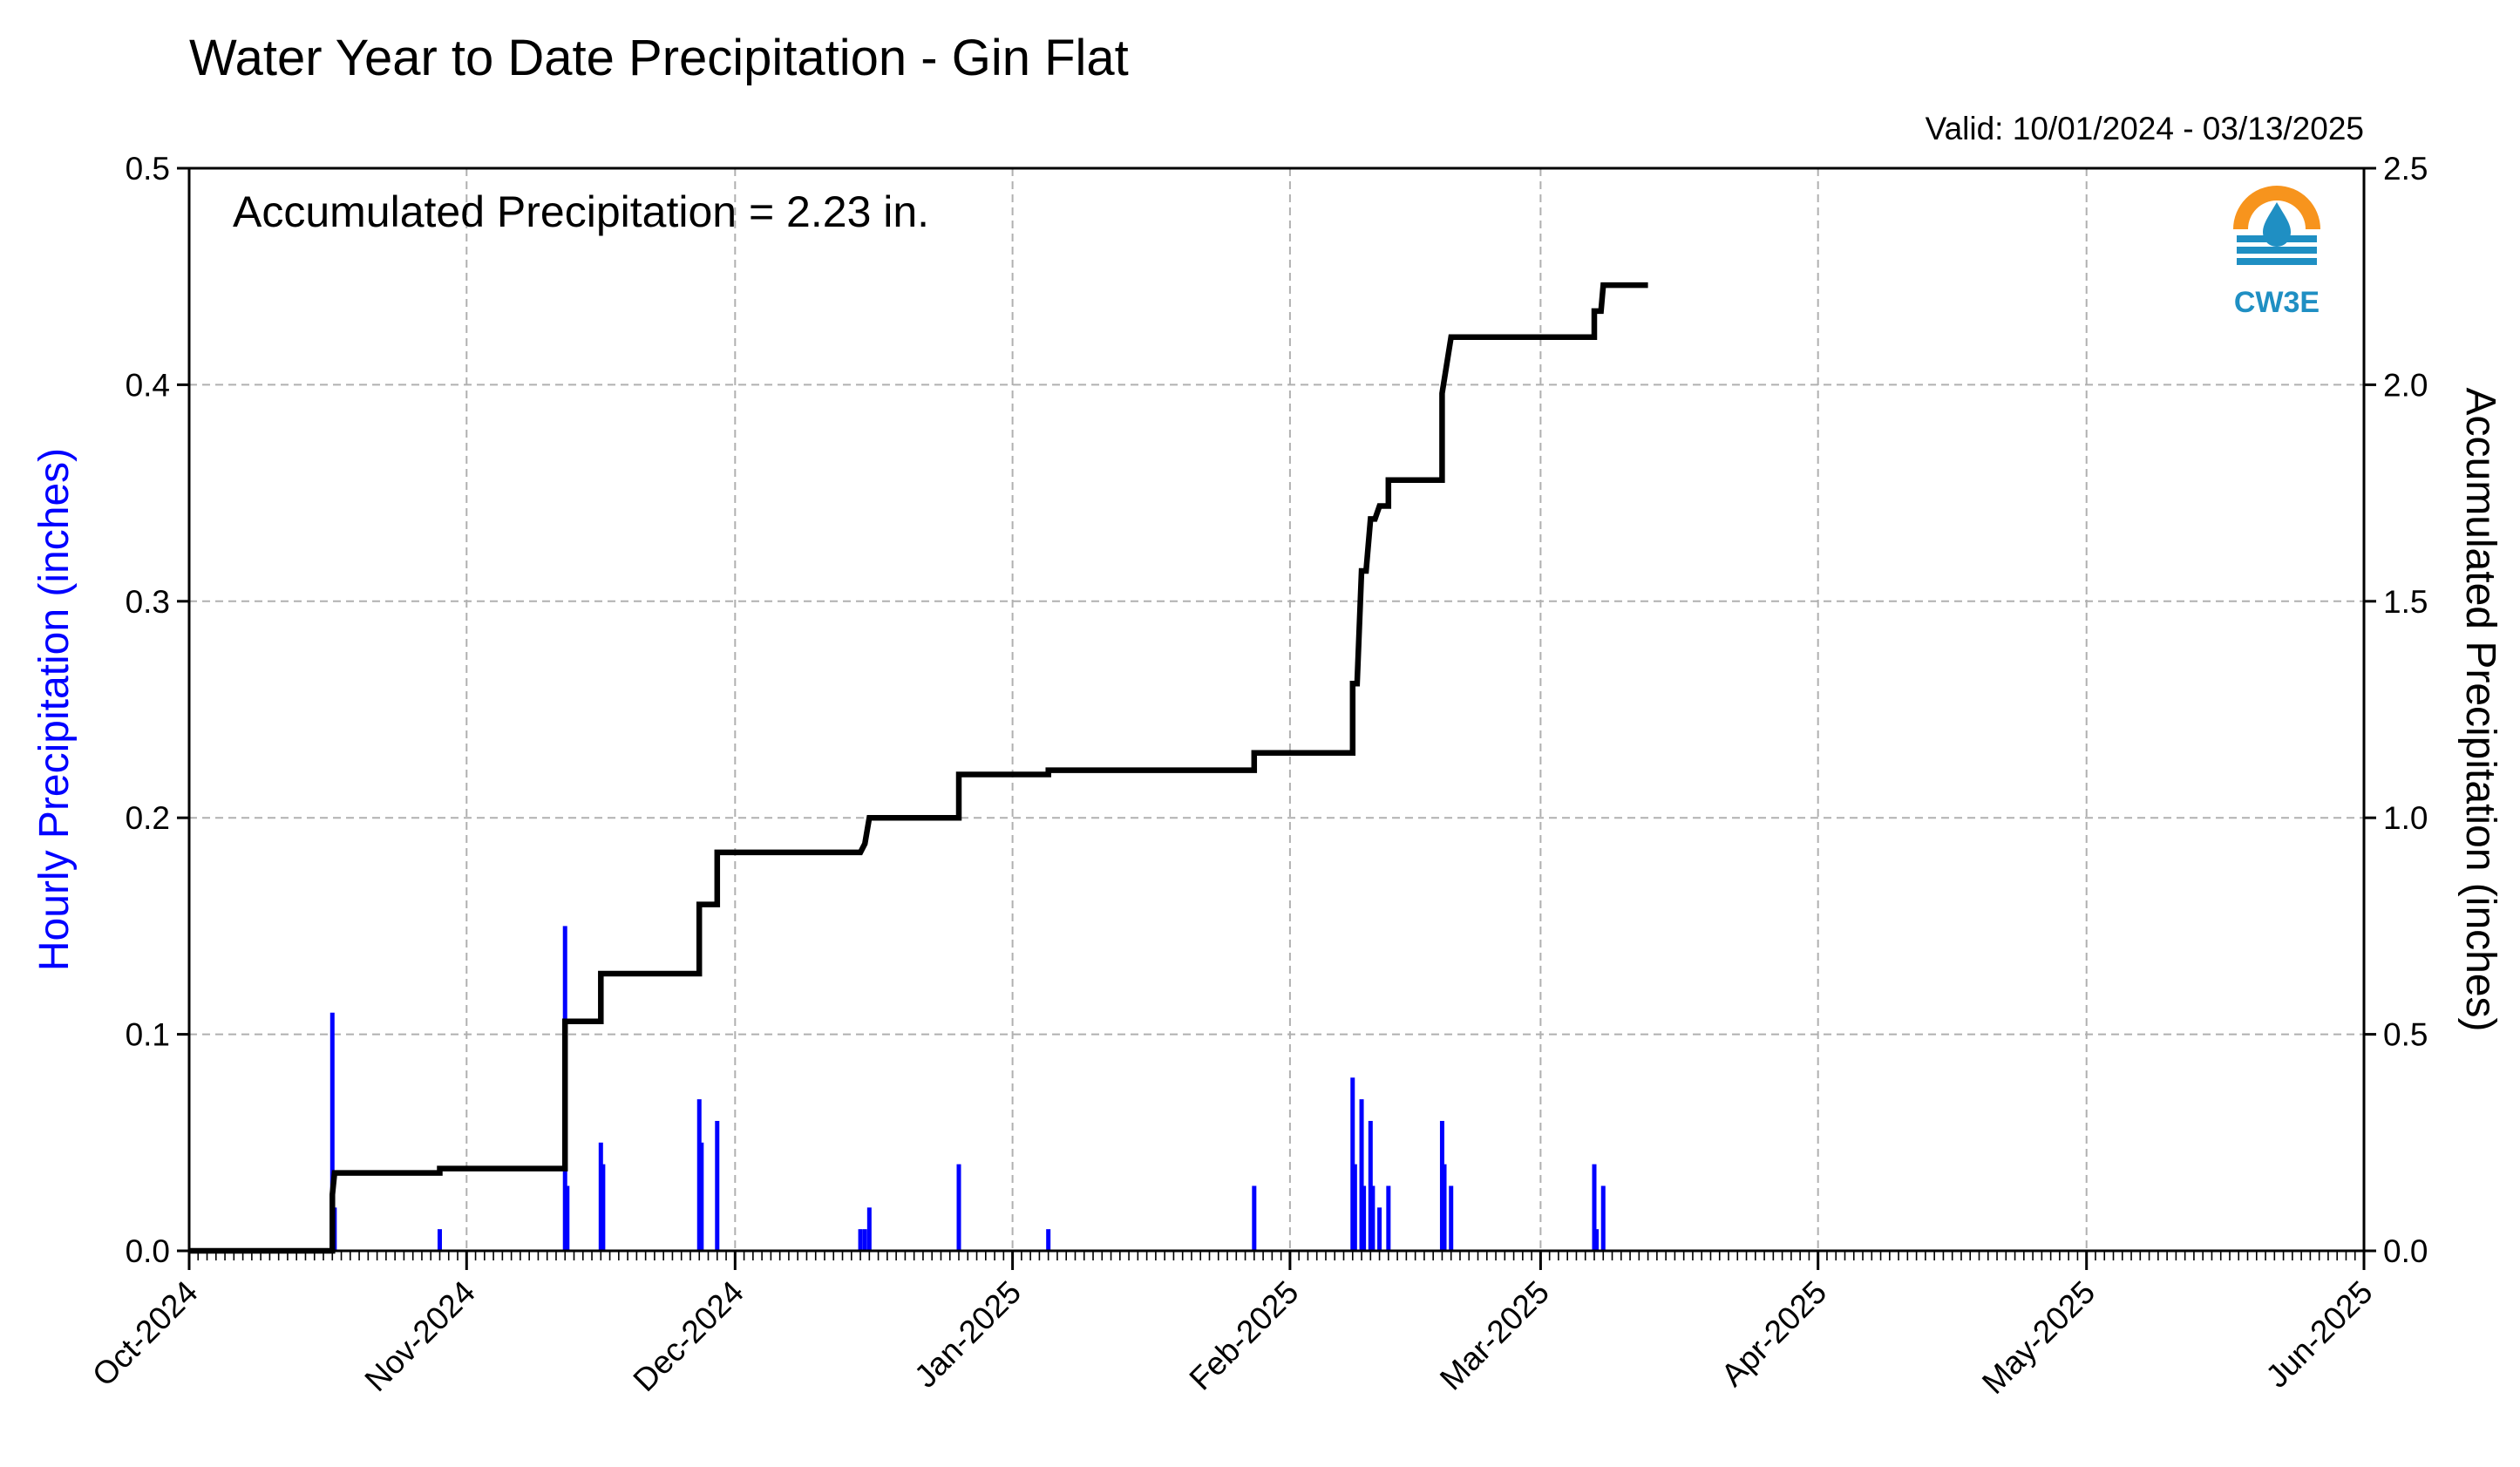  I want to click on x-tick-label: Nov-2024, so click(420, 1336).